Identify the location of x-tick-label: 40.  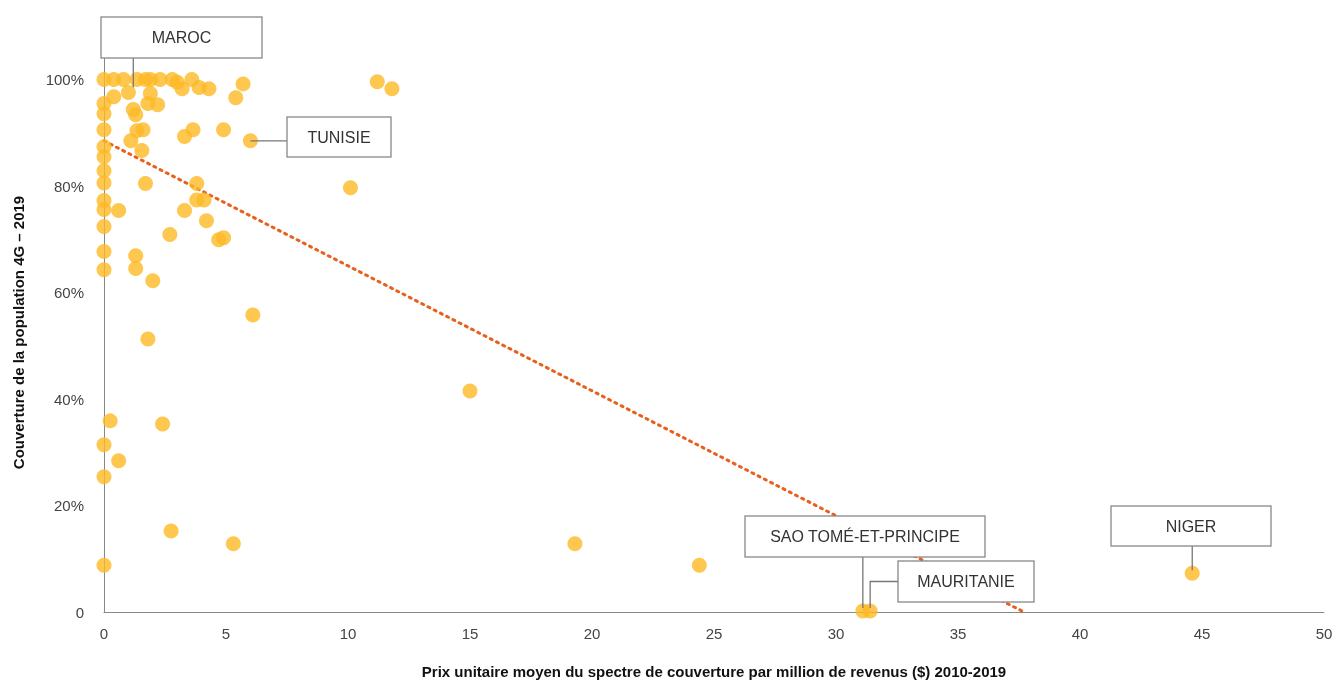
(1080, 633).